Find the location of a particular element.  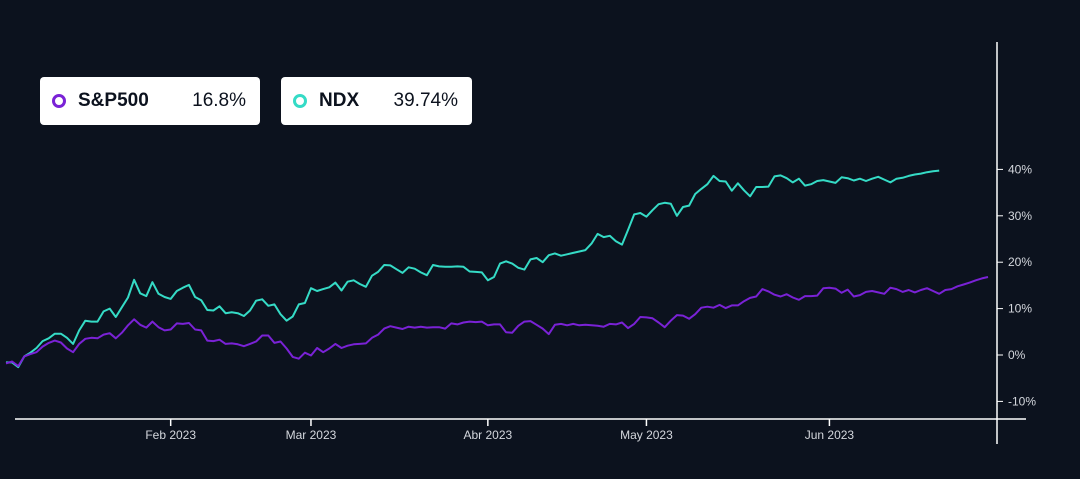

x-ticks: Feb 2023 Mar 2023 Abr 2023 May 2023 Jun 2023 is located at coordinates (499, 430).